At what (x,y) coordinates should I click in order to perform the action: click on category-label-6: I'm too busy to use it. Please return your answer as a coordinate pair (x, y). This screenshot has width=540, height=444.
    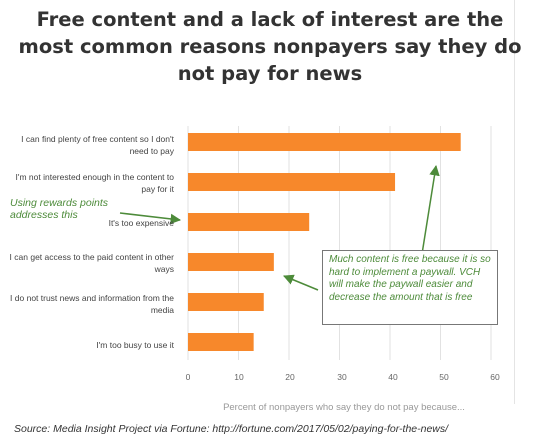
    Looking at the image, I should click on (135, 345).